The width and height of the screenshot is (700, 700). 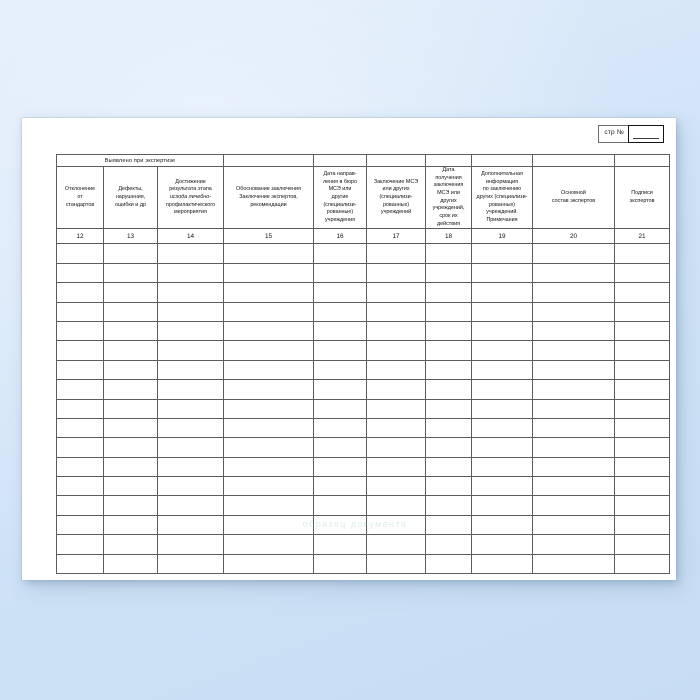 What do you see at coordinates (646, 134) in the screenshot?
I see `page-number-input` at bounding box center [646, 134].